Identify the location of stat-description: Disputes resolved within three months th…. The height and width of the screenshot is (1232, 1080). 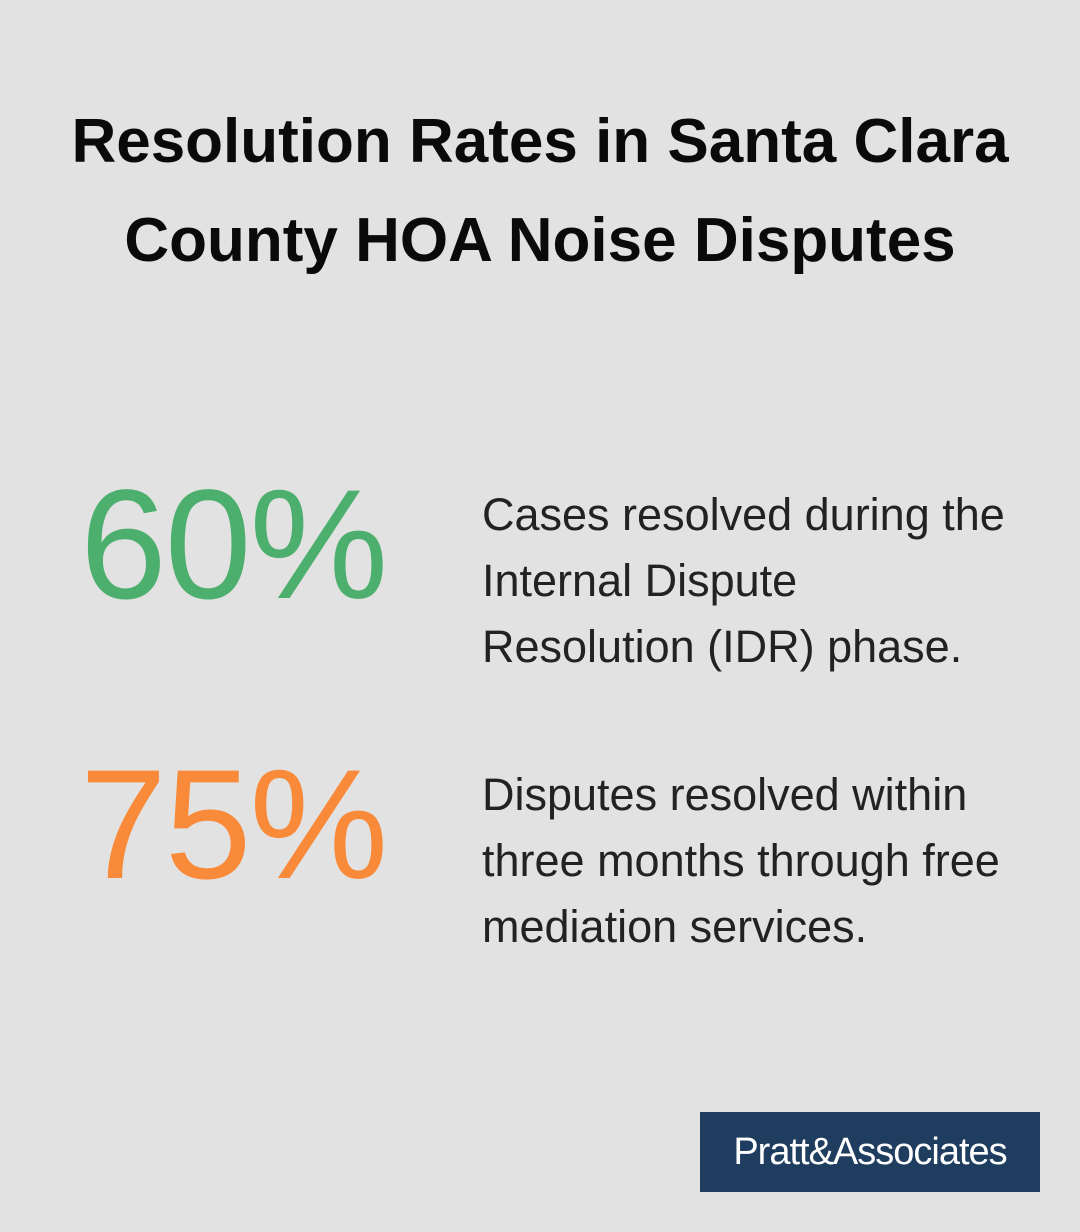
(741, 860).